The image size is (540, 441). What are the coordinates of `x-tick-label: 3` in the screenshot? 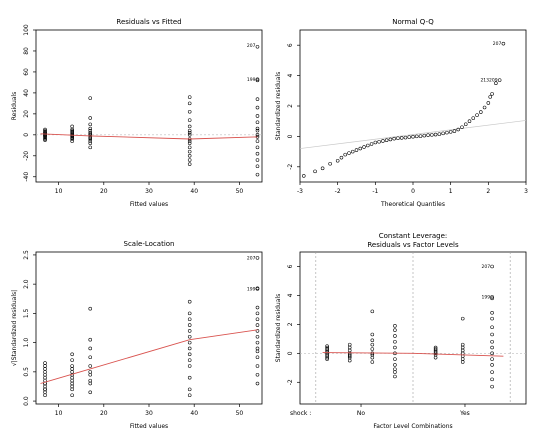 It's located at (526, 191).